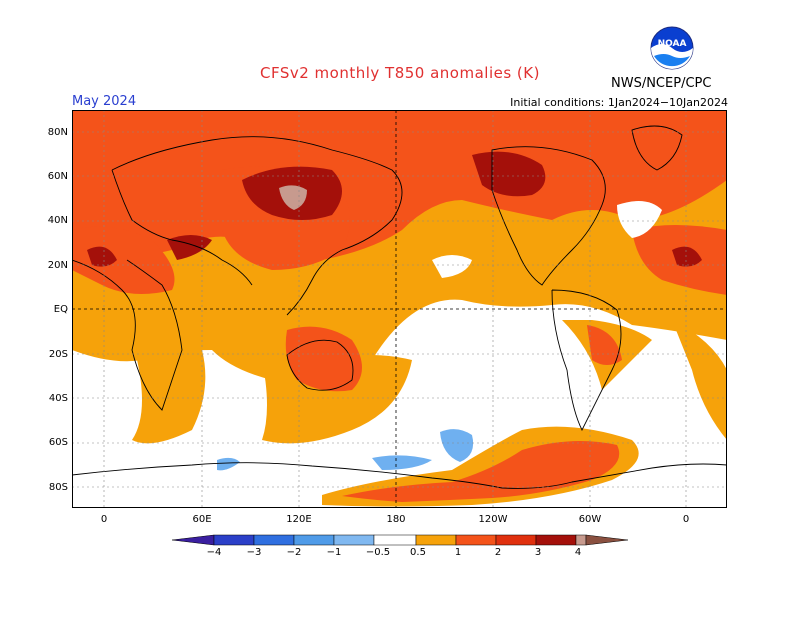  I want to click on lat-label: 40S, so click(58, 398).